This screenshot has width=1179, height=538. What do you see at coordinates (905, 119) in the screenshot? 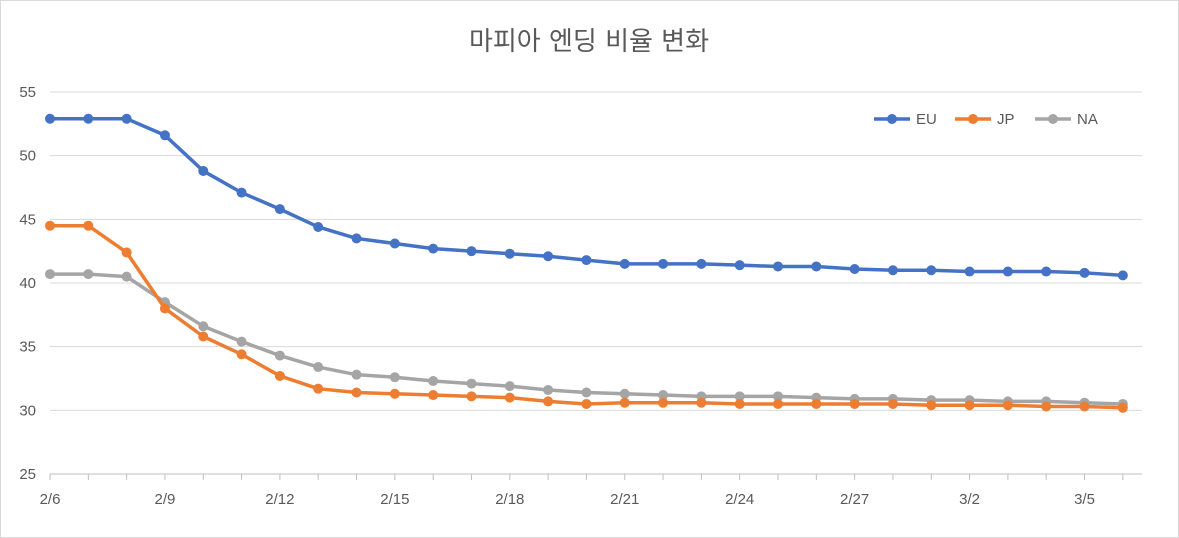
I see `legend-item-eu: EU` at bounding box center [905, 119].